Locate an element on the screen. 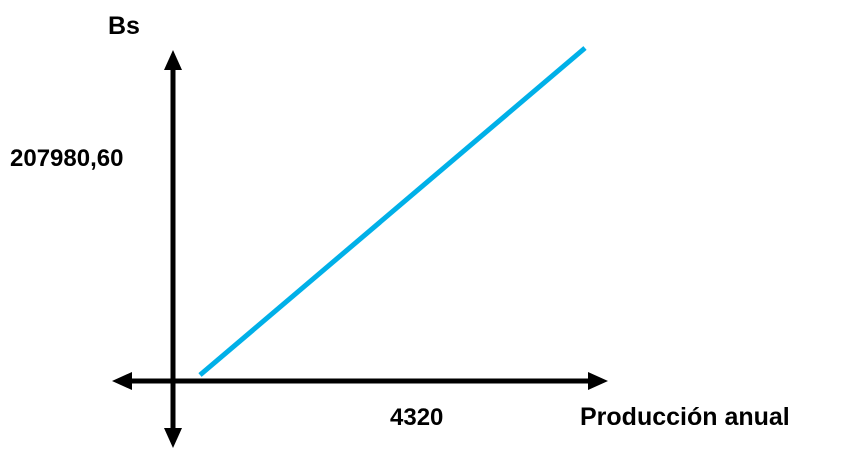 This screenshot has width=857, height=450. y-tick-label: 207980,60 is located at coordinates (66, 158).